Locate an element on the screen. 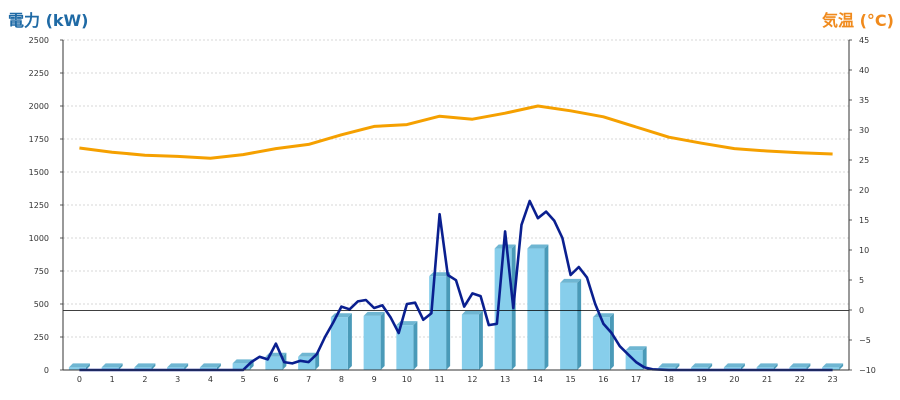 The height and width of the screenshot is (400, 900). left-axis-ticks: 0 250 500 750 1000 1250 1500 1750 2000 2250 2500 is located at coordinates (46, 205).